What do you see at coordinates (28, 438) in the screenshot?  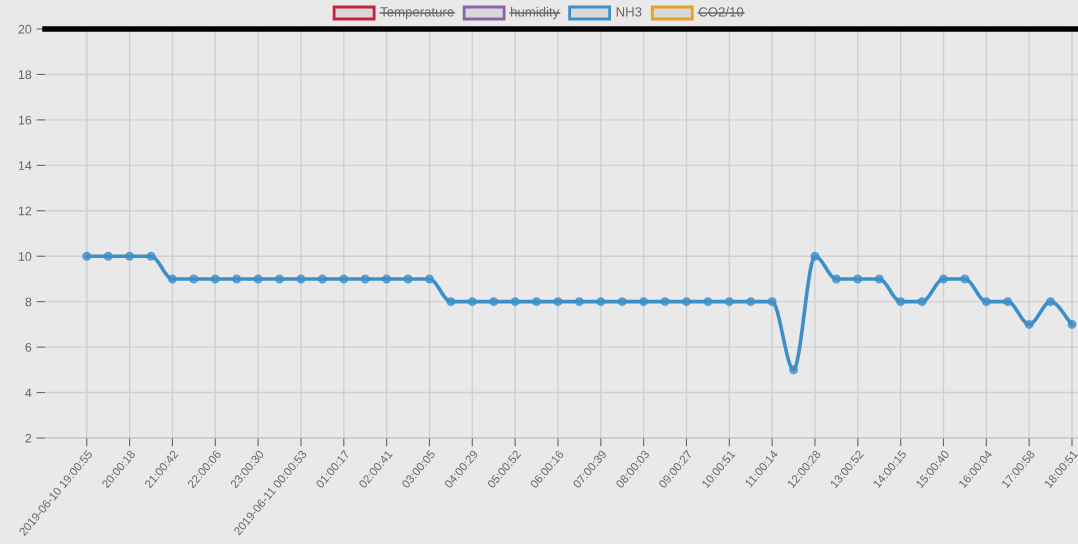 I see `y-tick-label: 2` at bounding box center [28, 438].